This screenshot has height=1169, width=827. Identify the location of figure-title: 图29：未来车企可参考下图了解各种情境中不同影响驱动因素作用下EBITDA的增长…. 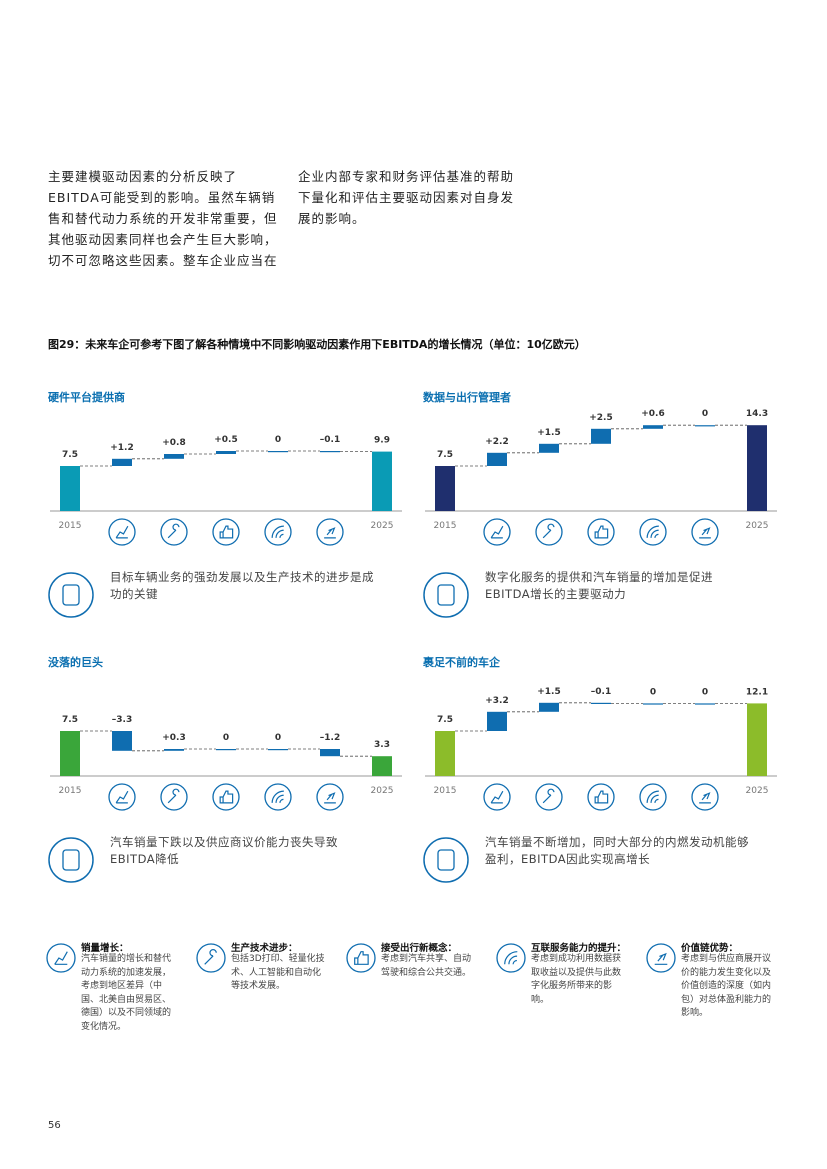
(317, 344).